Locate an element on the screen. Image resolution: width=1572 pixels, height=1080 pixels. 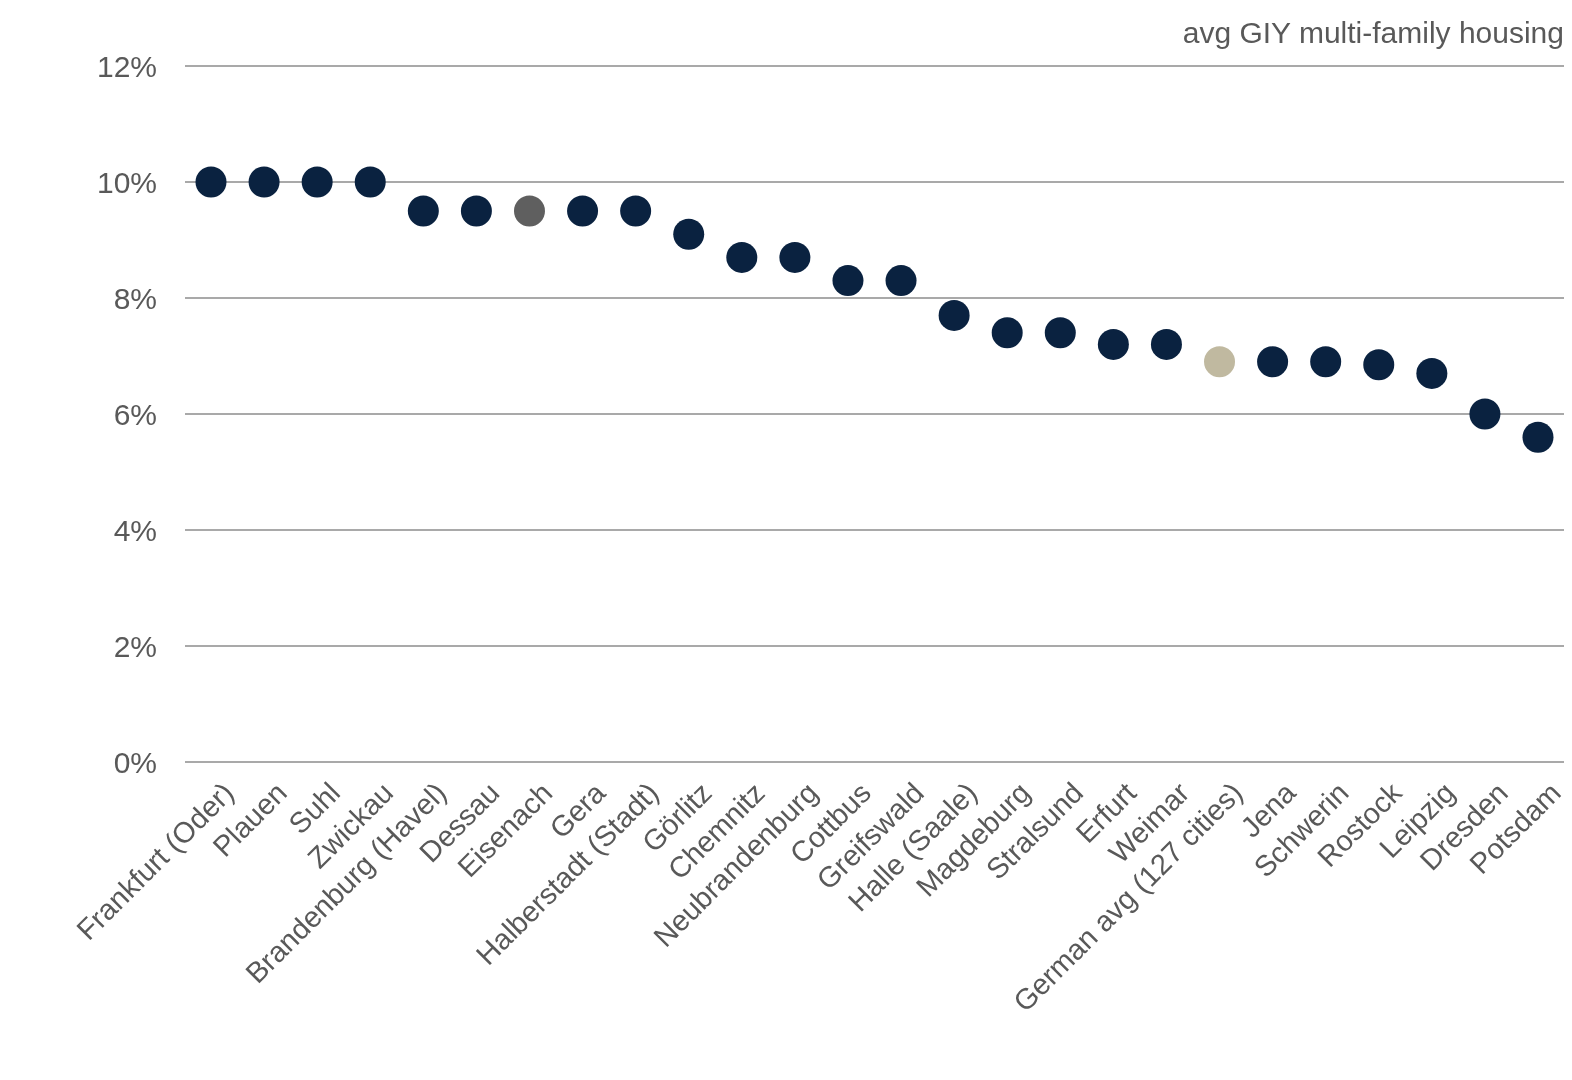
y-tick-label: 12% is located at coordinates (126, 66).